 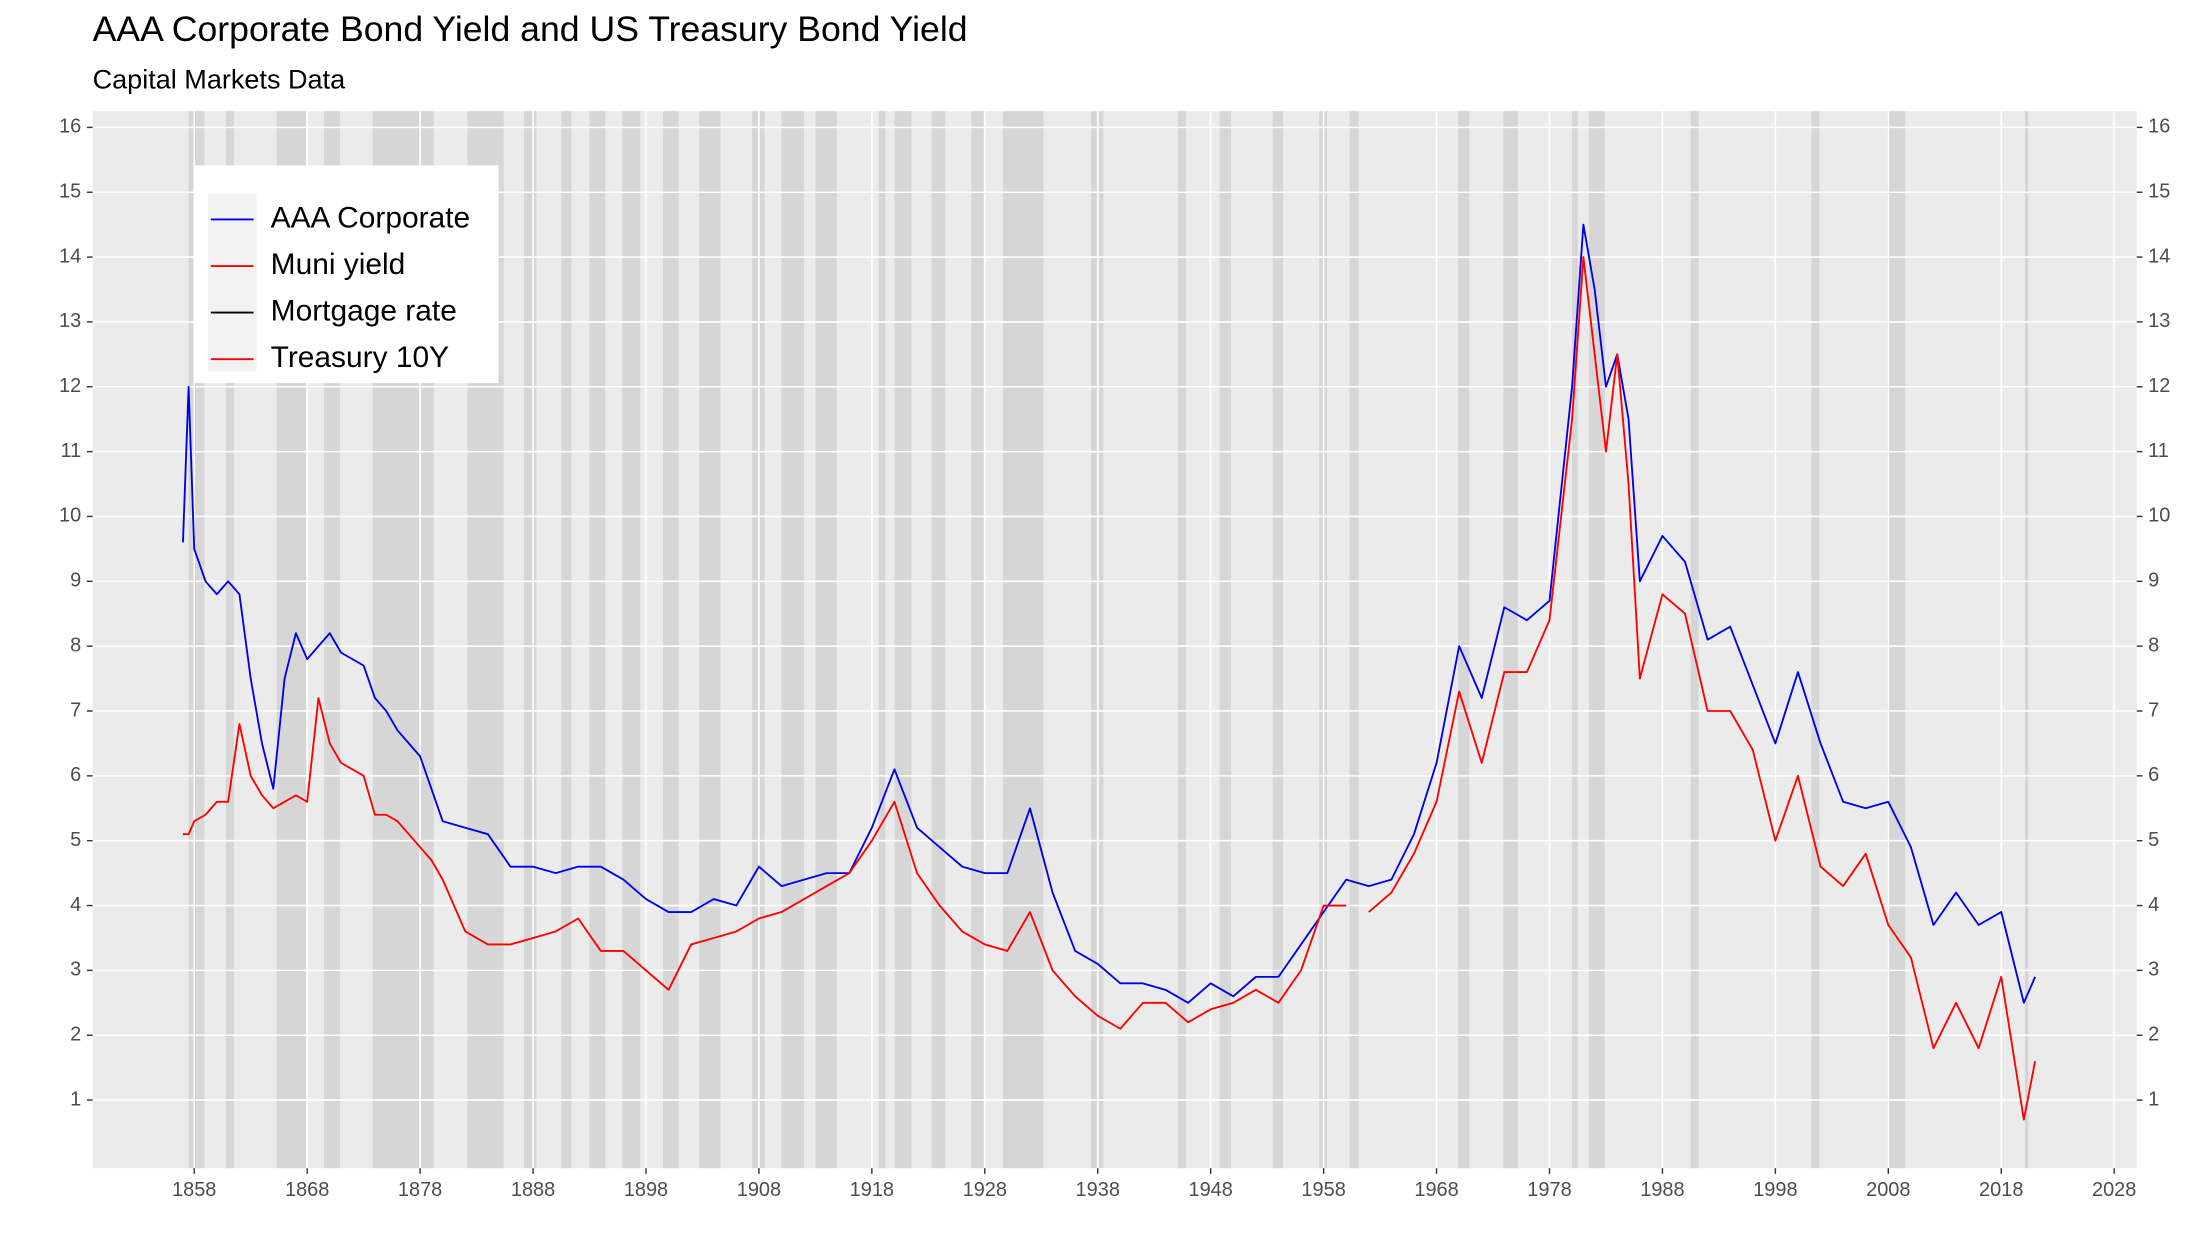 I want to click on y-tick-label: 9, so click(x=75, y=581).